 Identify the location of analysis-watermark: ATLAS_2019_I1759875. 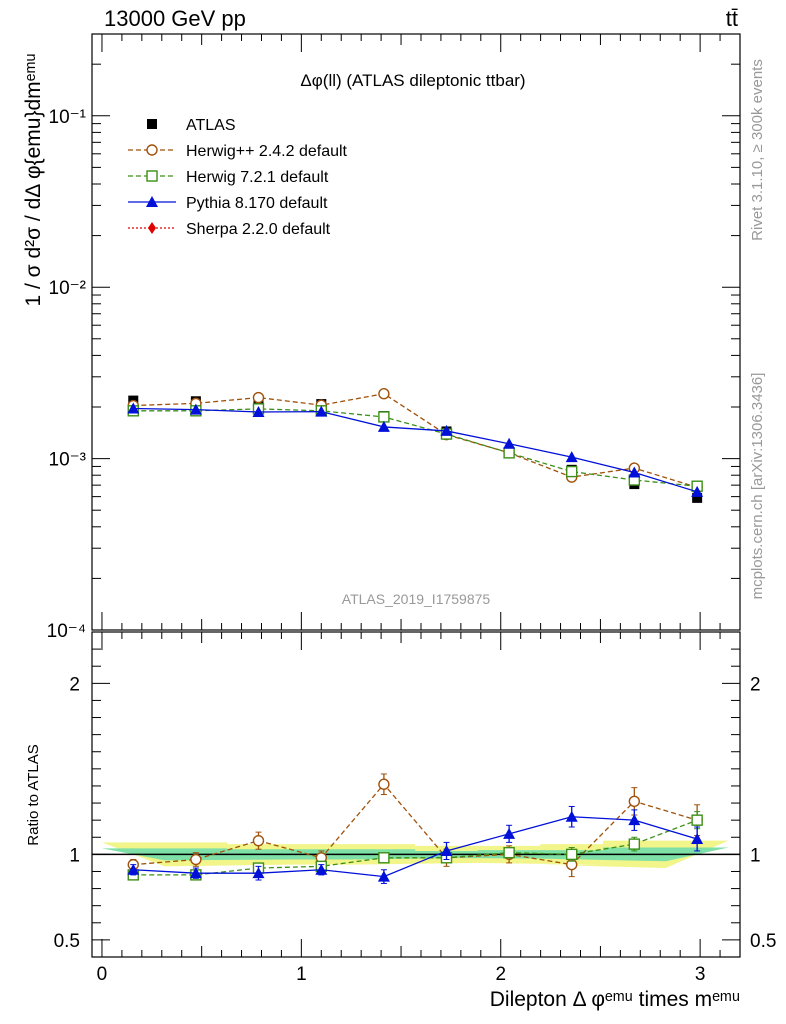
(416, 599).